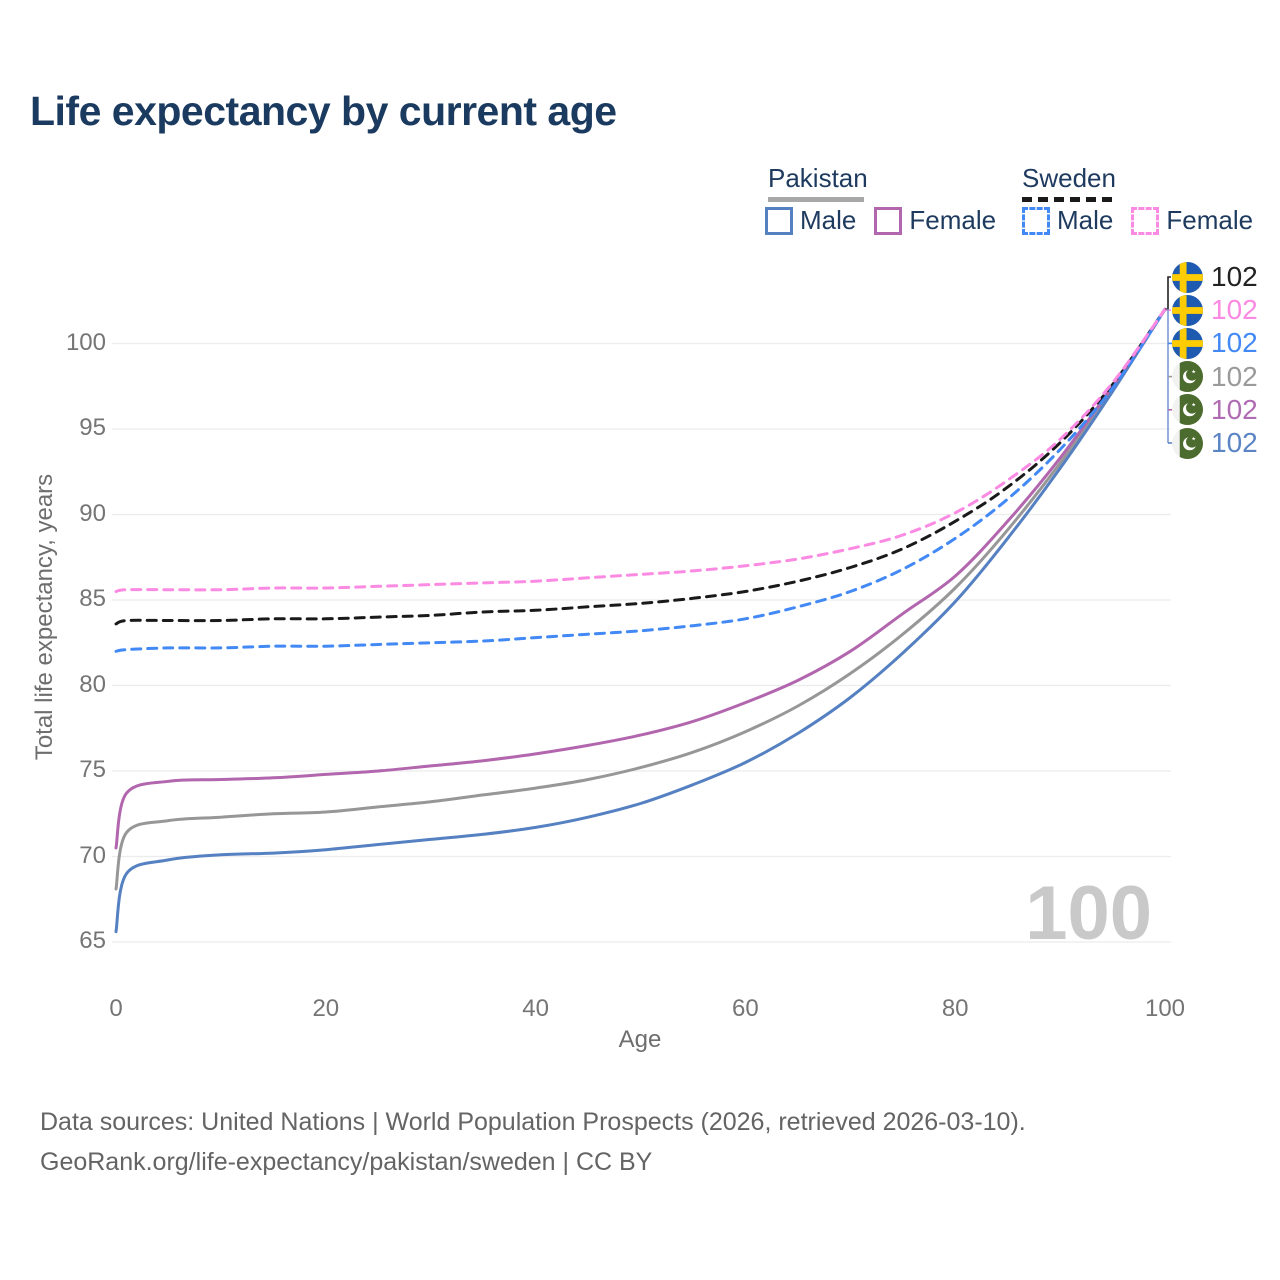 The height and width of the screenshot is (1280, 1280). I want to click on end-label-sweden-both-sexes: 102, so click(1215, 277).